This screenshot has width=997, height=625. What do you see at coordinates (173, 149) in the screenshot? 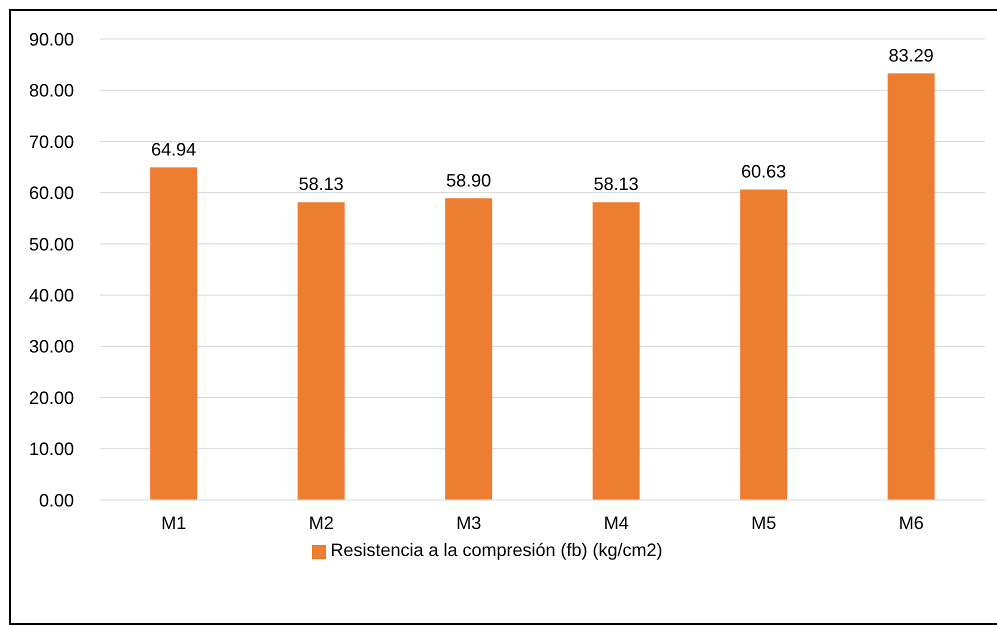
I see `data-label: 64.94` at bounding box center [173, 149].